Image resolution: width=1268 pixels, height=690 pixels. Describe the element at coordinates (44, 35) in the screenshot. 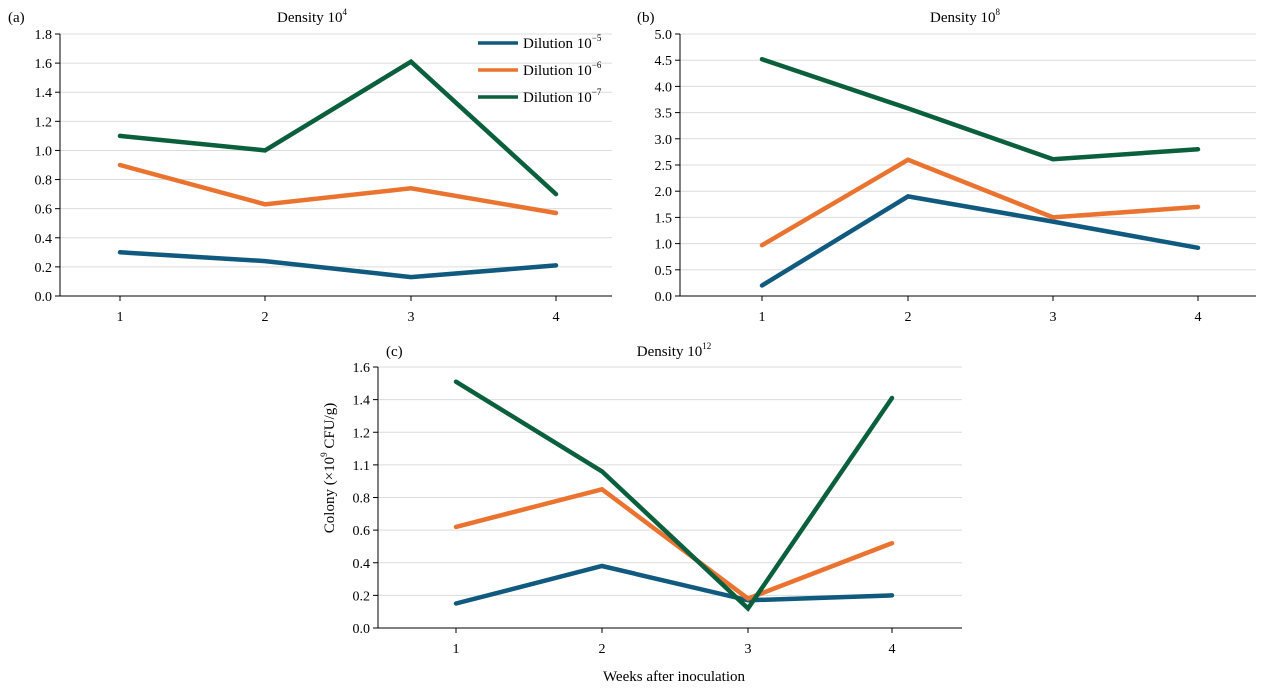

I see `panel-a-y-tick-label: 1.8` at that location.